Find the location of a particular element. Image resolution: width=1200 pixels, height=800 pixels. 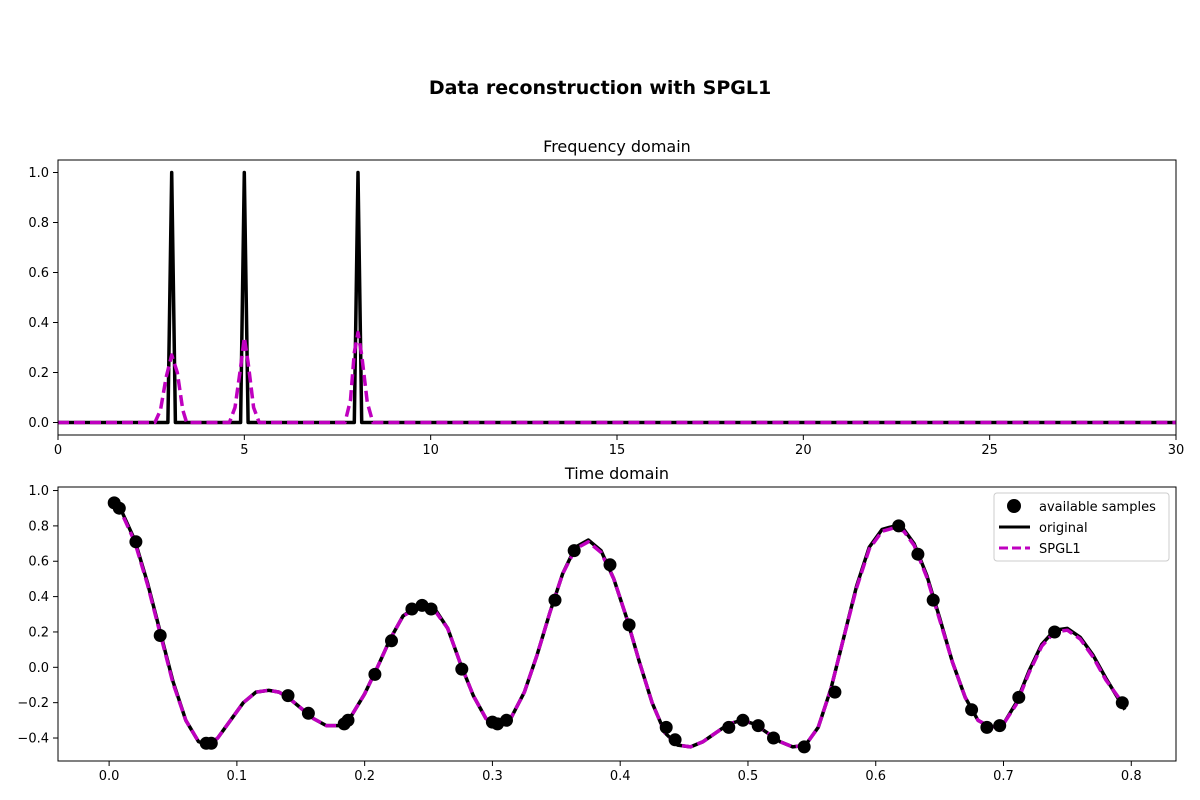

time-domain-y-ticks: −0.4 −0.2 0.0 0.2 0.4 0.6 0.8 1.0 is located at coordinates (37, 615).